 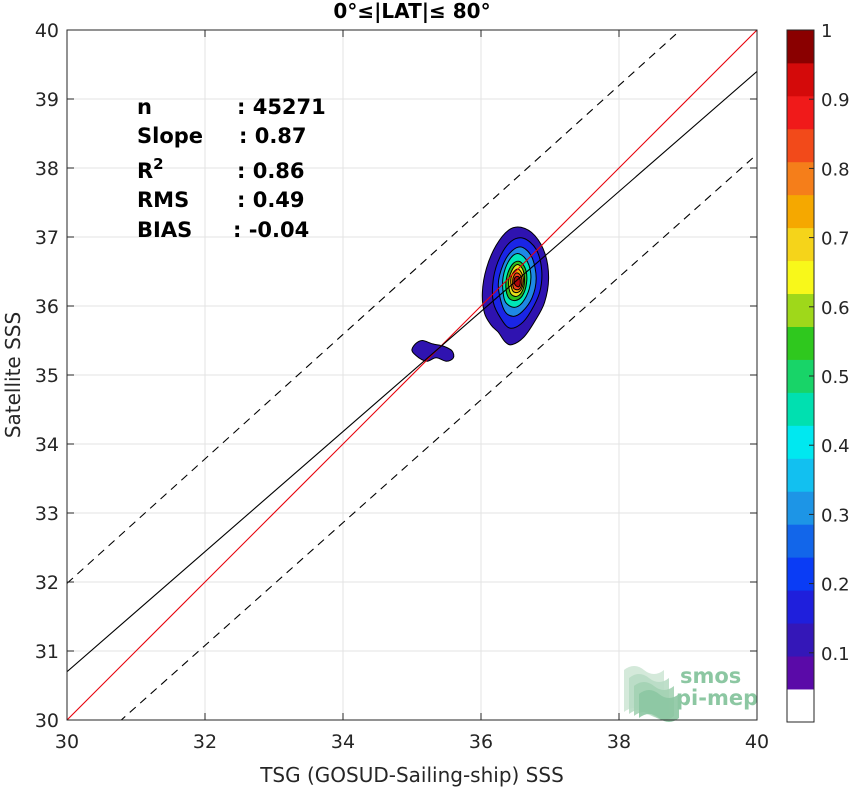 I want to click on colorbar-tick-label: 0.9, so click(x=835, y=100).